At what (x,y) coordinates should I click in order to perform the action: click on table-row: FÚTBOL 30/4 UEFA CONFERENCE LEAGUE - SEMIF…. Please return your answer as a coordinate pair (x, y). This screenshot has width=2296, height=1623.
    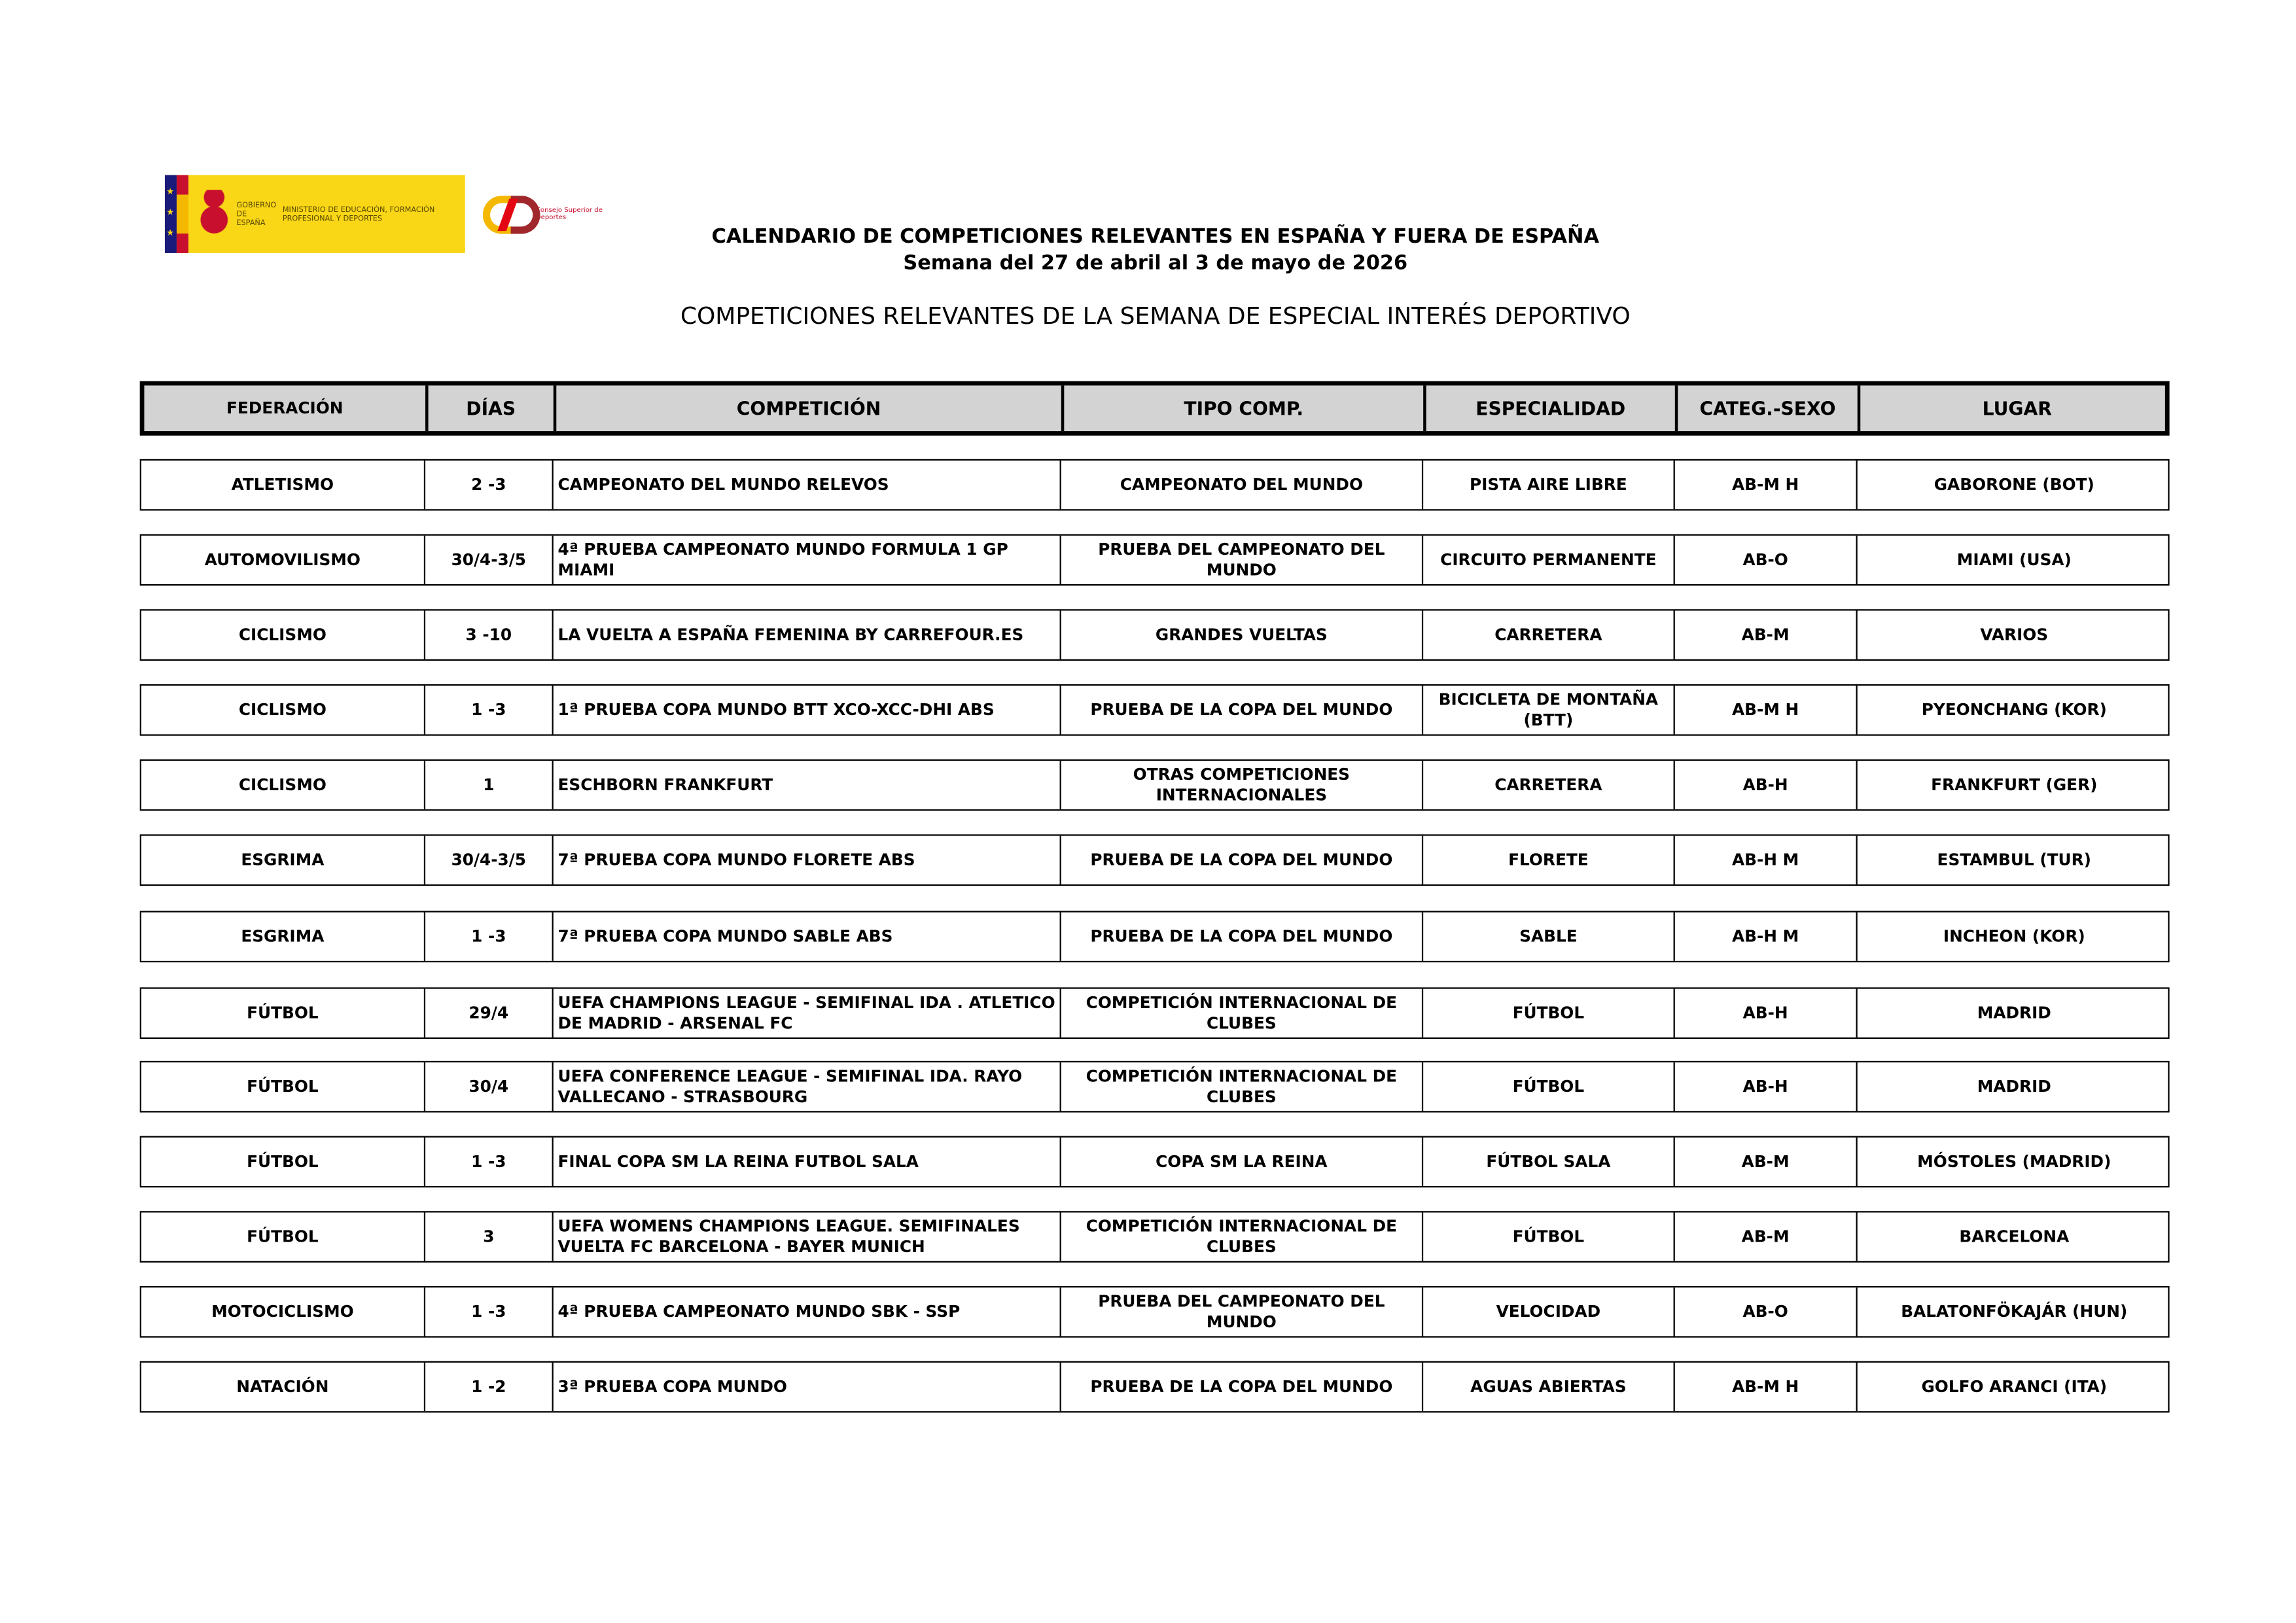
    Looking at the image, I should click on (1154, 1086).